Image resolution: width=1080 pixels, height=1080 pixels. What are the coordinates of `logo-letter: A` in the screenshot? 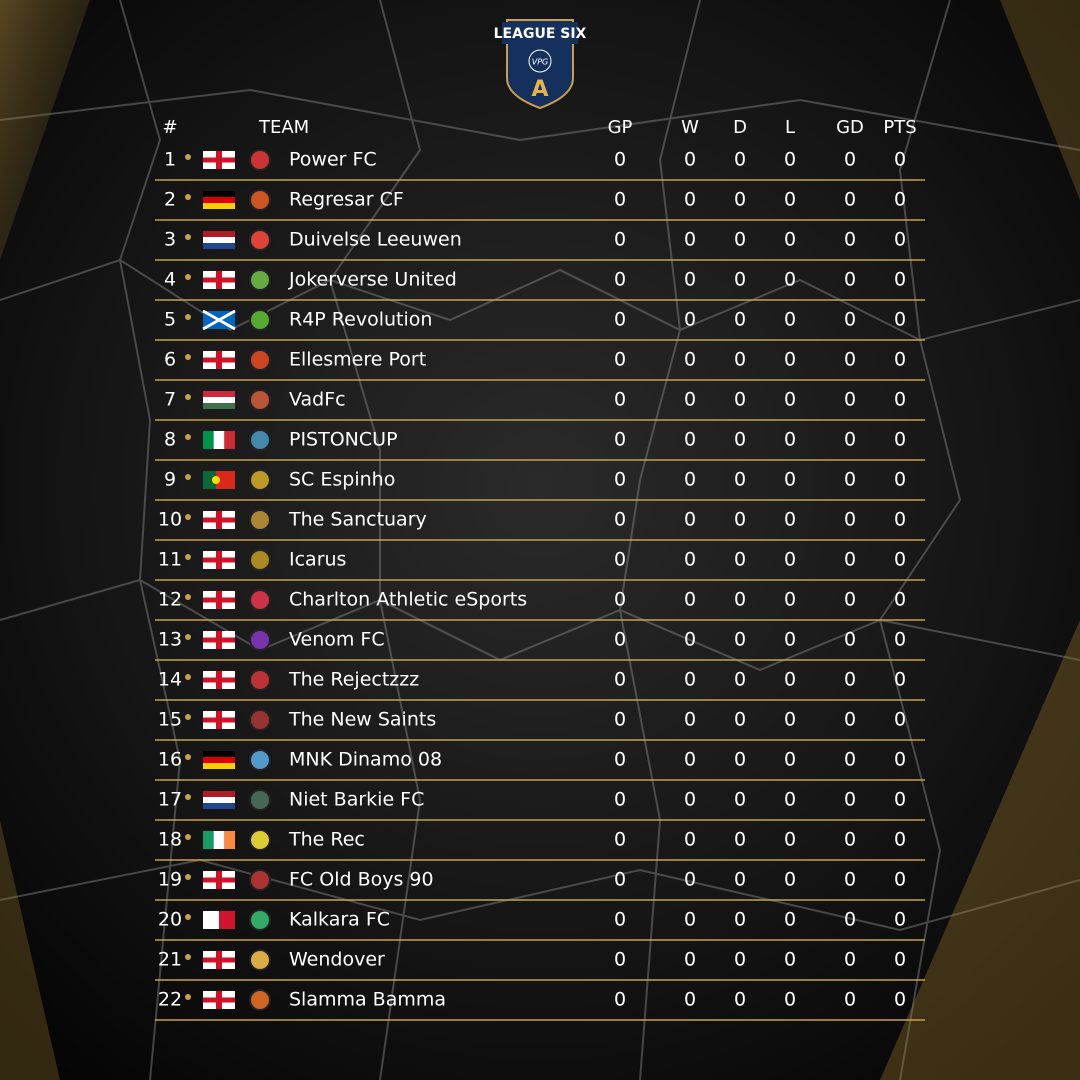 It's located at (539, 89).